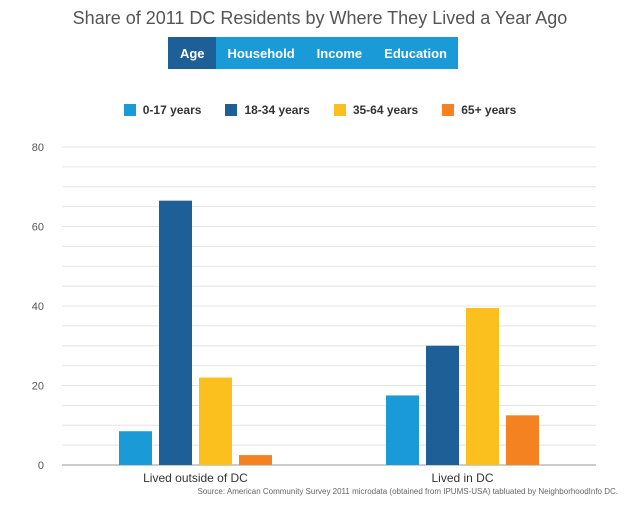 This screenshot has width=640, height=516. I want to click on x-tick-label: Lived in DC, so click(462, 478).